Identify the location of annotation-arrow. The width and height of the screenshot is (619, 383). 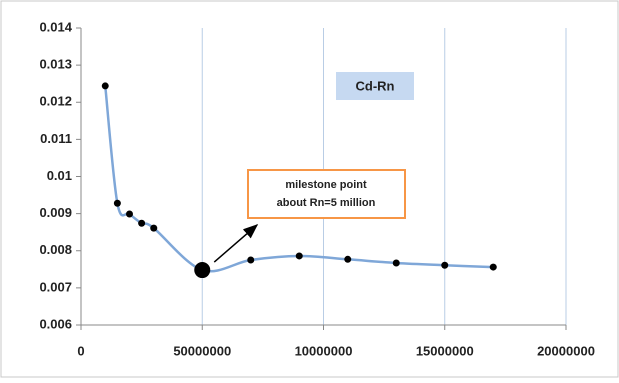
(236, 243).